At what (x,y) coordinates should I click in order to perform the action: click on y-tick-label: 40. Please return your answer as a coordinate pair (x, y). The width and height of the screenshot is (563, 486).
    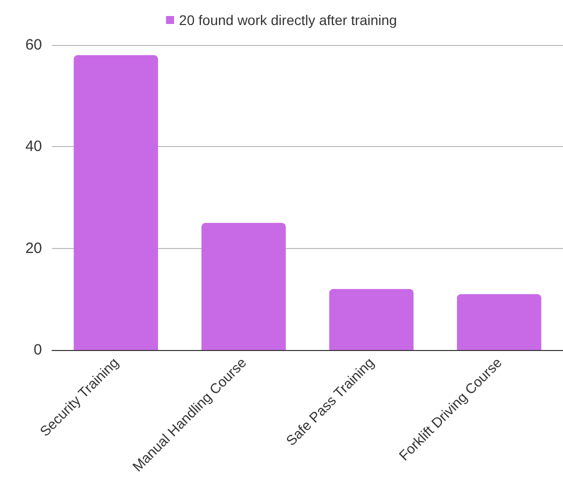
    Looking at the image, I should click on (33, 147).